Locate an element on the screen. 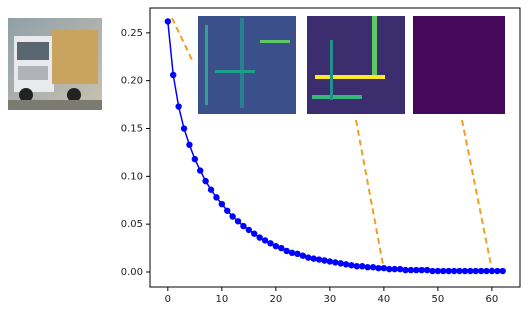 The width and height of the screenshot is (530, 310). input-image is located at coordinates (55, 64).